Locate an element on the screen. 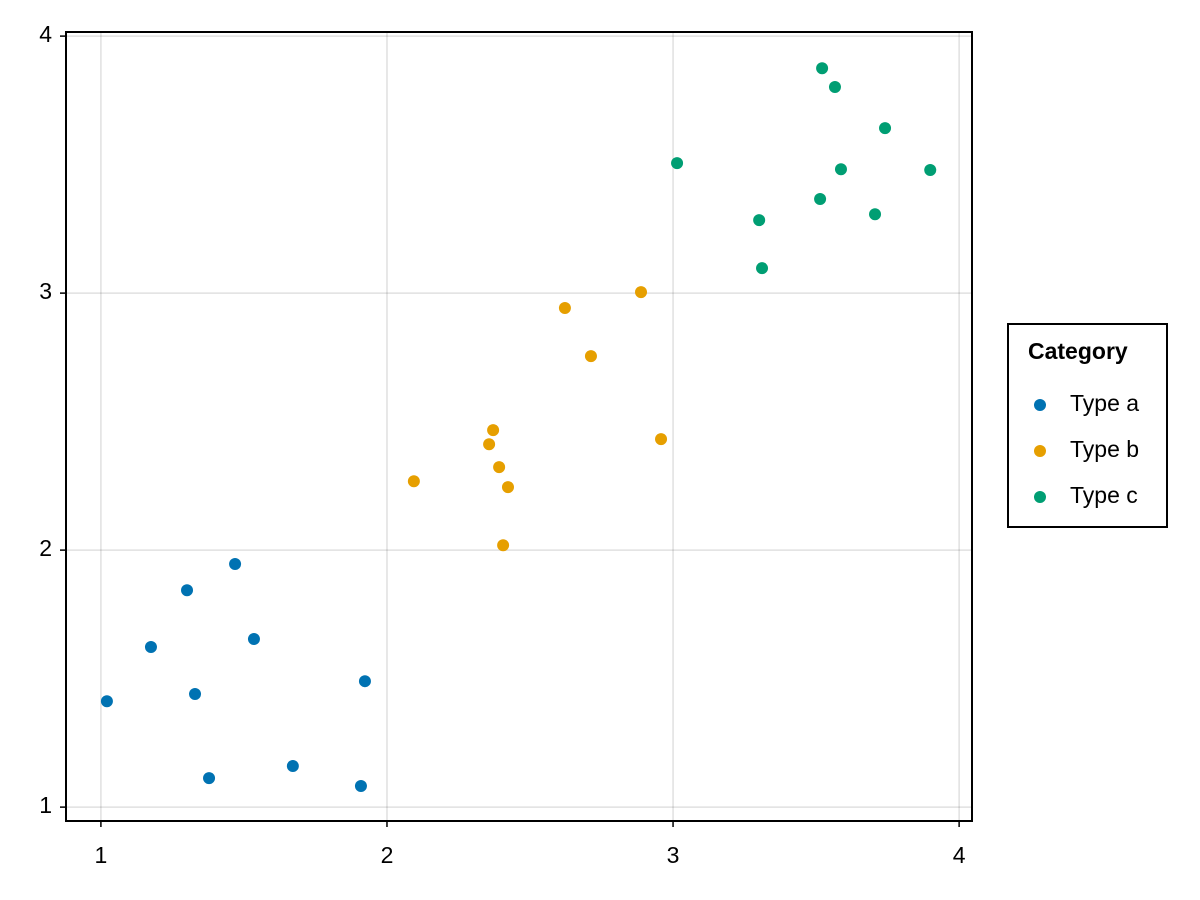 This screenshot has width=1200, height=900. y-tick-label: 3 is located at coordinates (45, 291).